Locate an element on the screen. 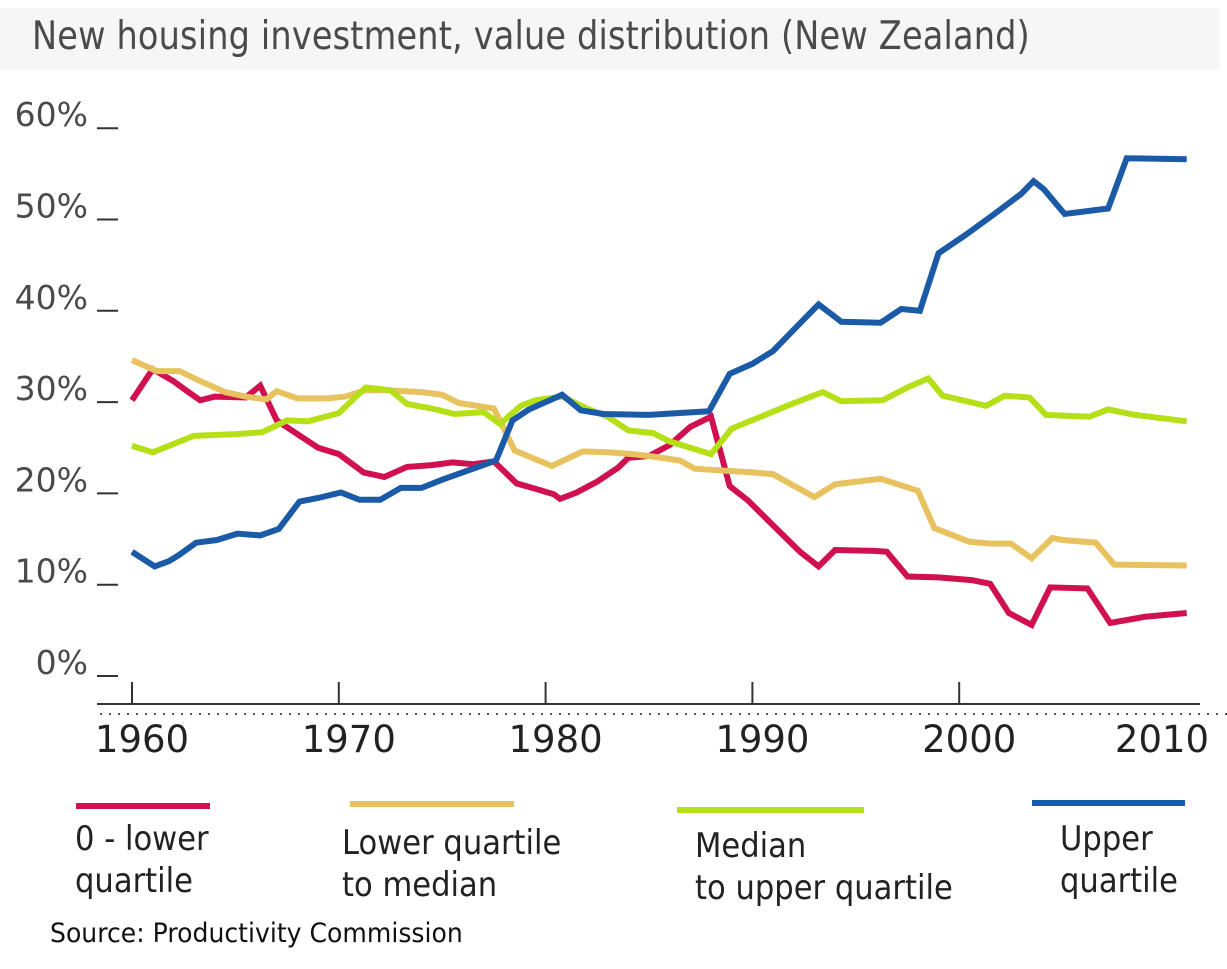  y-tick-label: 60% is located at coordinates (51, 114).